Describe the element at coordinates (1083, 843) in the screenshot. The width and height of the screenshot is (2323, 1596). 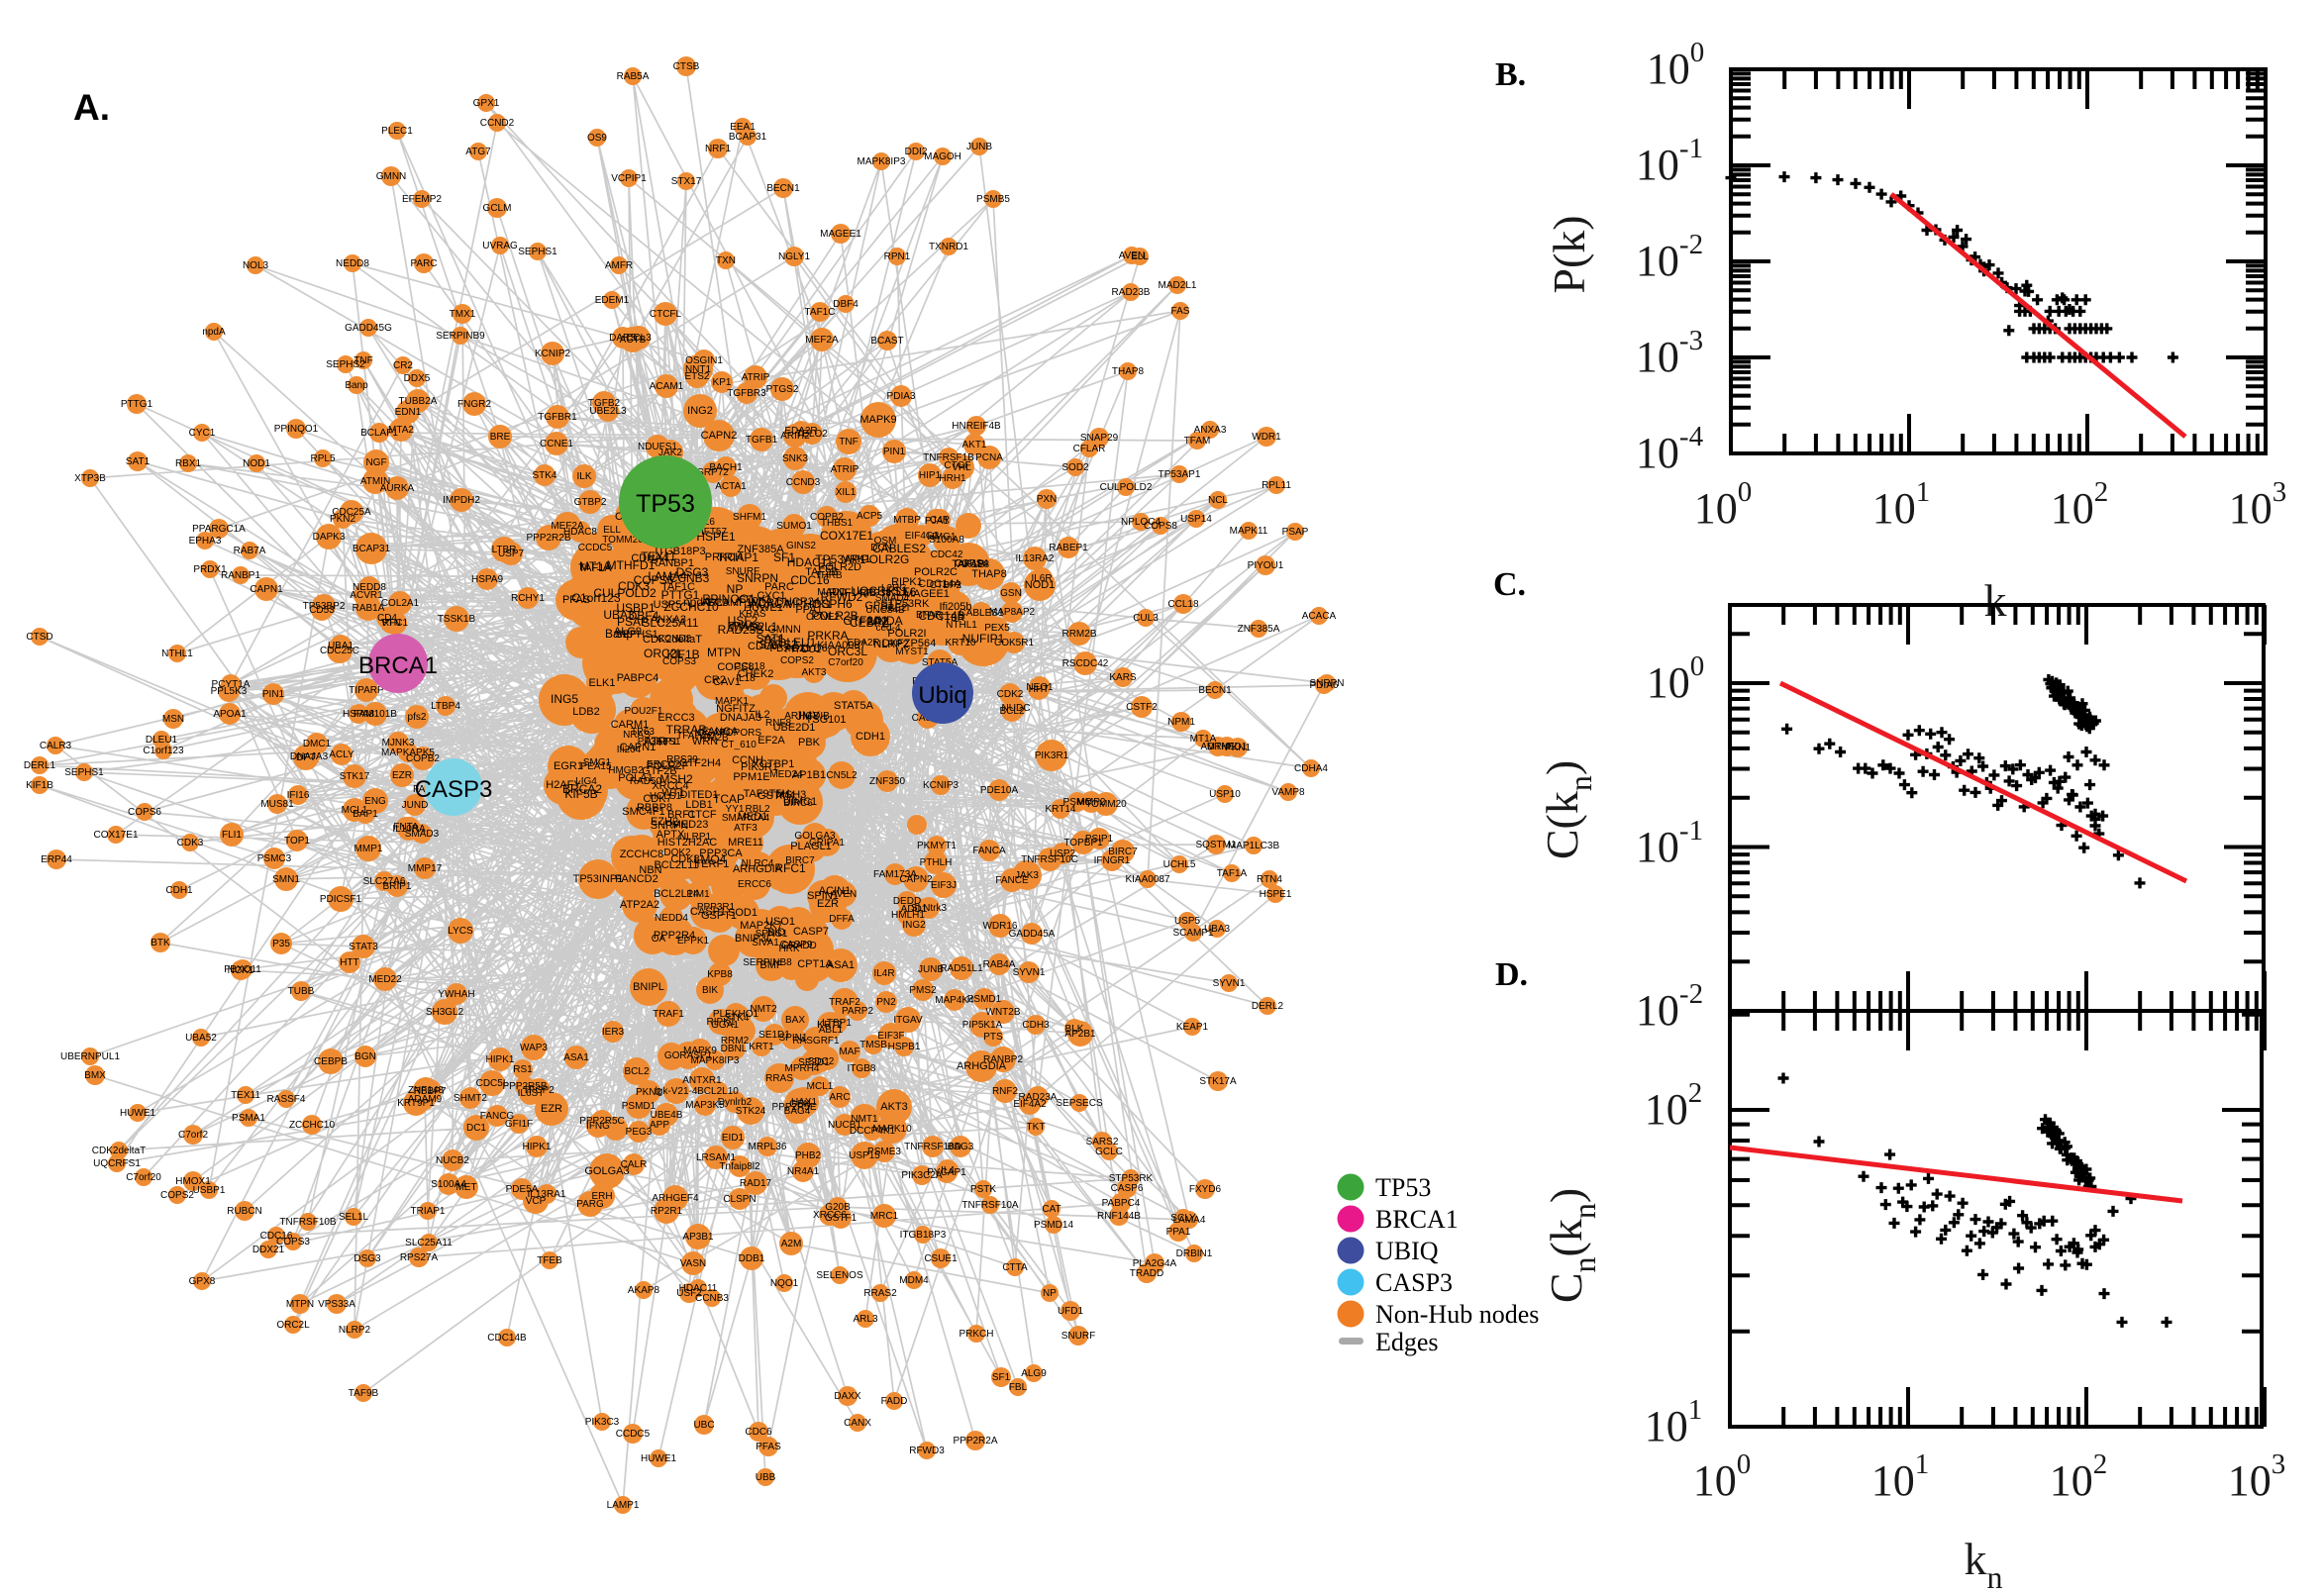
I see `svg-text: TOPBP1` at that location.